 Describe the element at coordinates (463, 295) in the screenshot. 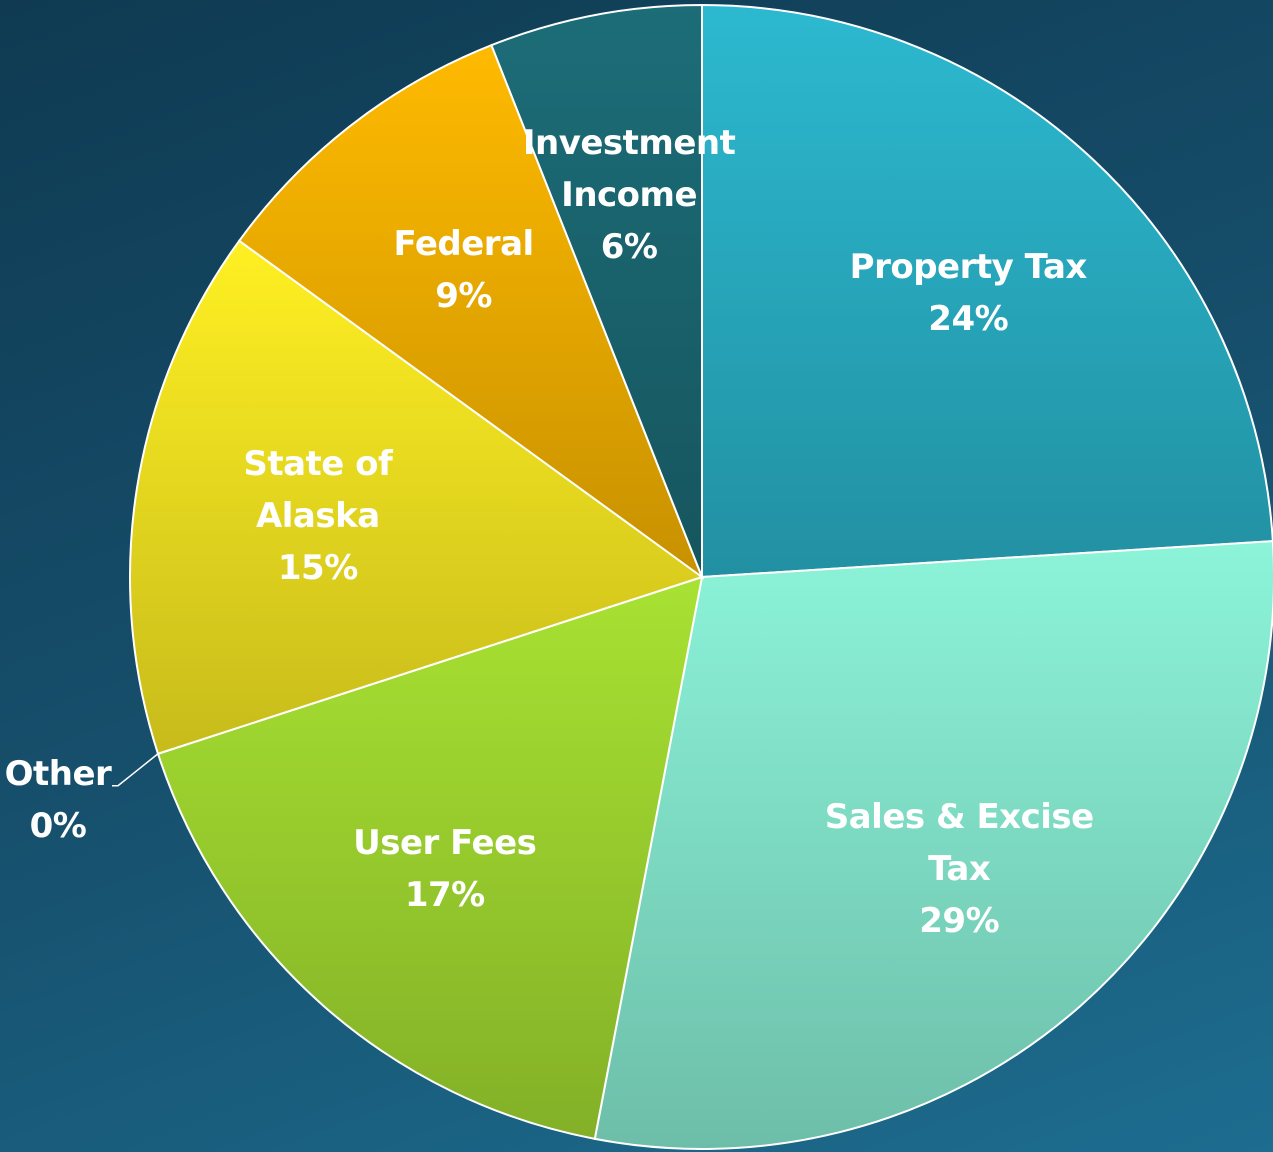

I see `slice-value: 9%` at that location.